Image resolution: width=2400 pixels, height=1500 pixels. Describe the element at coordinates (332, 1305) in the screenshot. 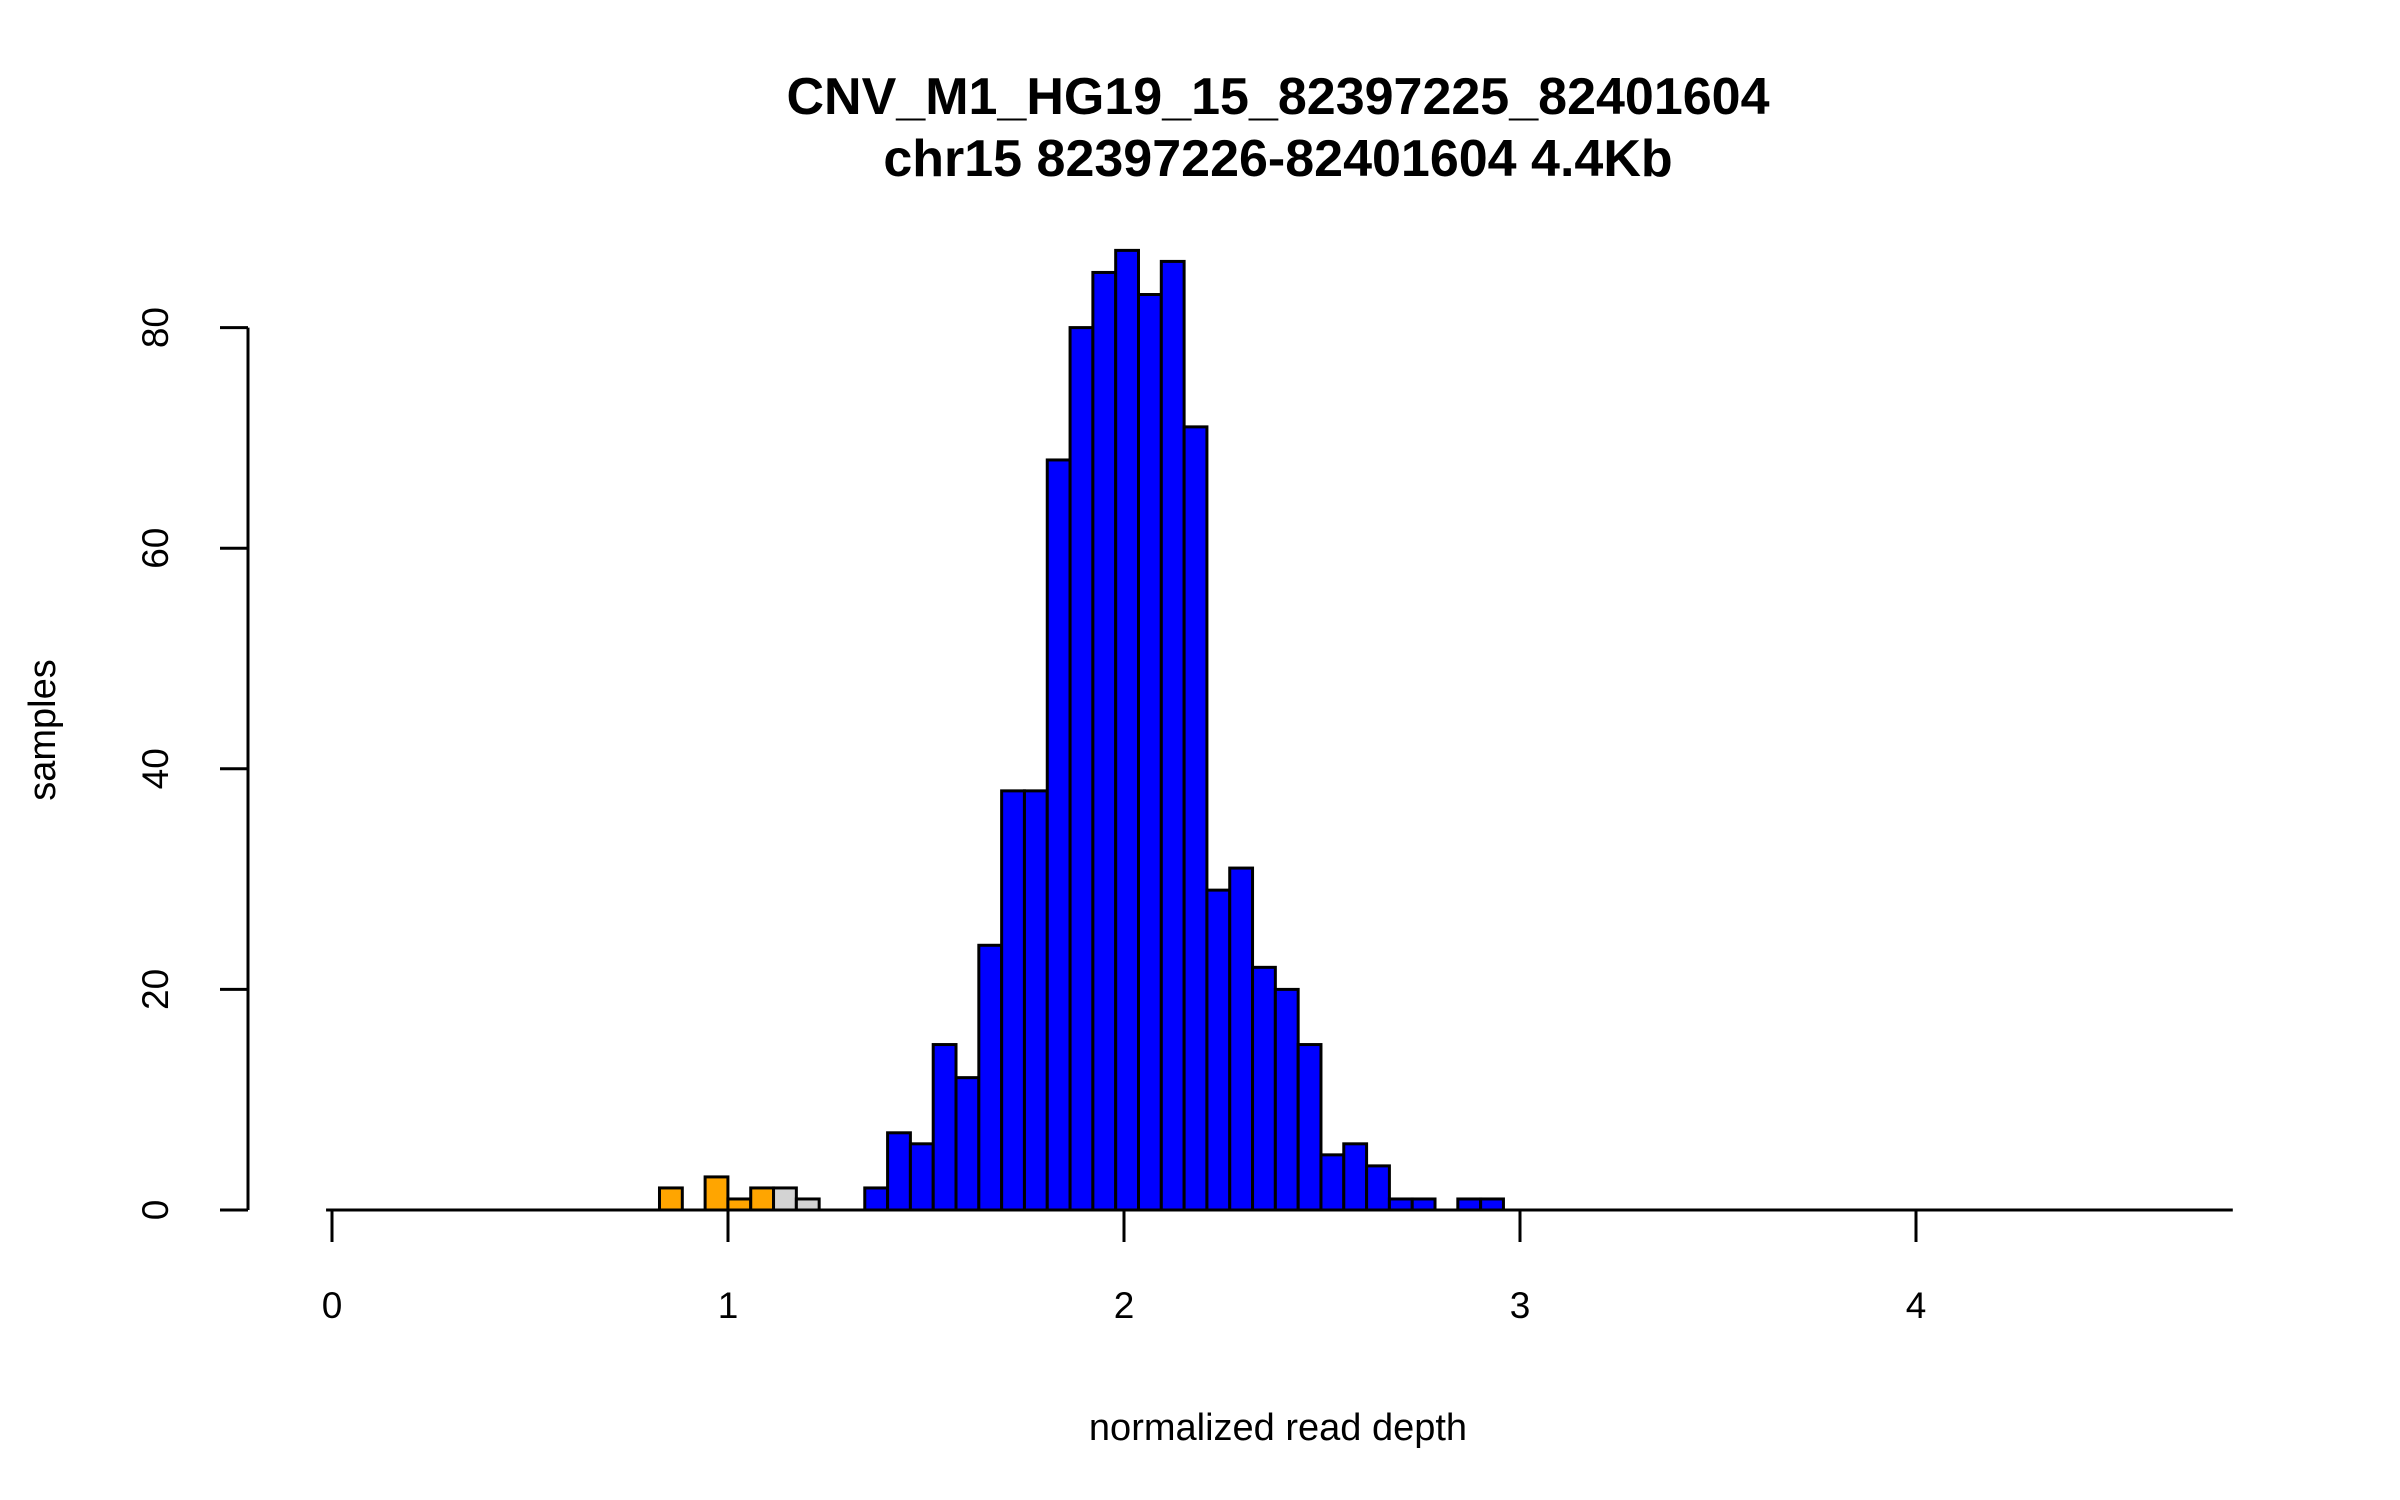

I see `x-tick-label: 0` at that location.